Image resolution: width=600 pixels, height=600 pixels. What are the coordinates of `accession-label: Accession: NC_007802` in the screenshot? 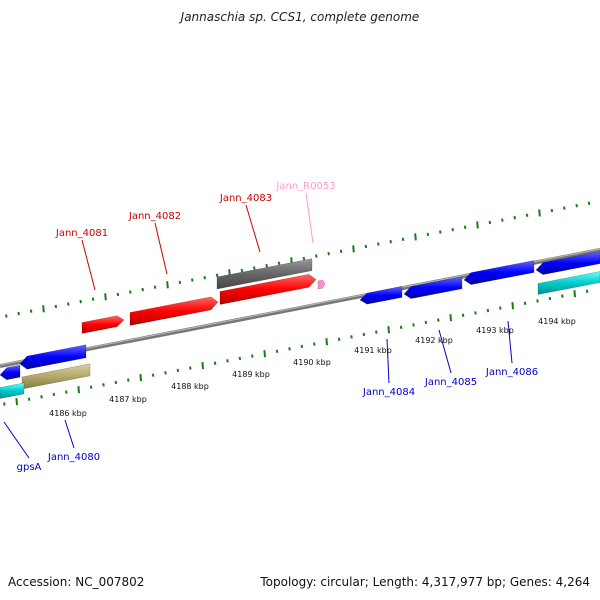 It's located at (76, 582).